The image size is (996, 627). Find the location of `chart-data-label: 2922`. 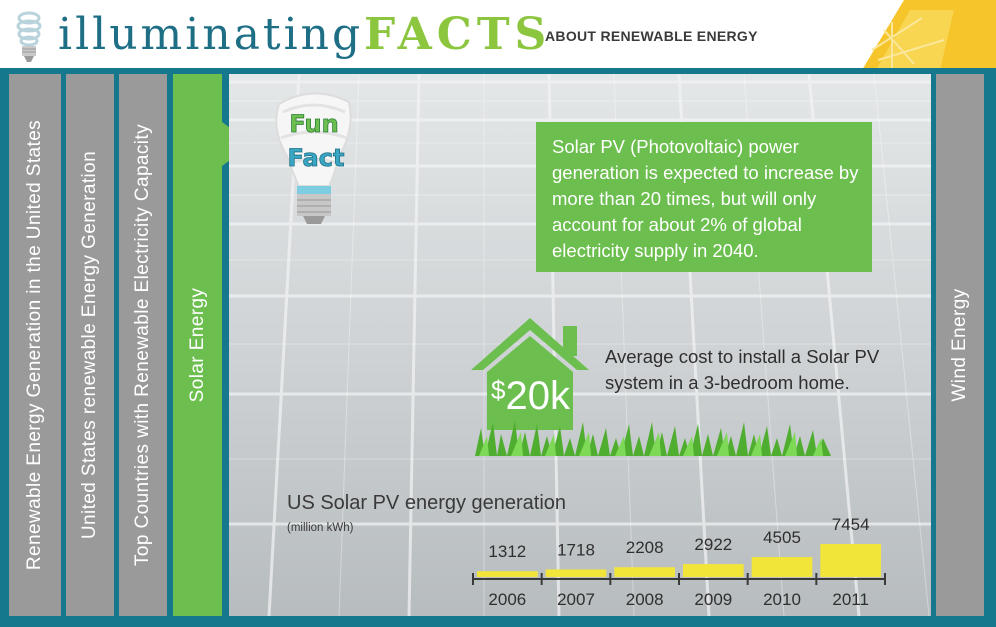

chart-data-label: 2922 is located at coordinates (713, 544).